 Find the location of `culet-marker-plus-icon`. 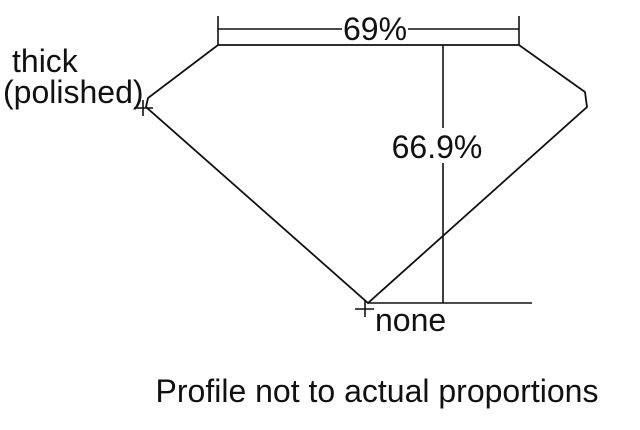

culet-marker-plus-icon is located at coordinates (364, 308).